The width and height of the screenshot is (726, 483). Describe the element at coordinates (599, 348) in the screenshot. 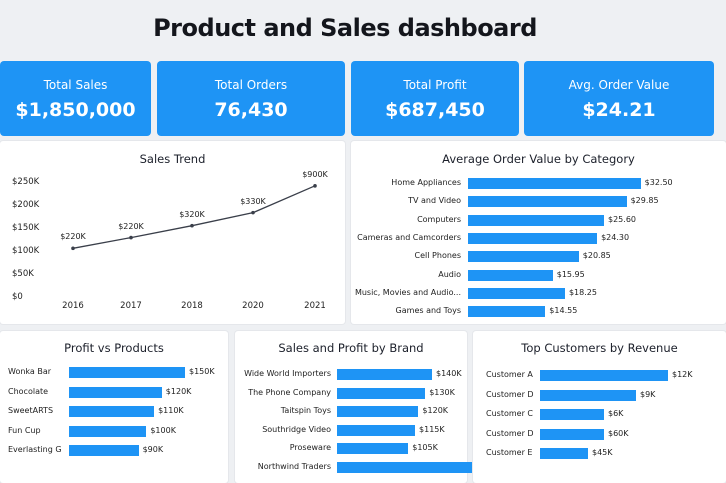

I see `chart-title: Top Customers by Revenue` at that location.